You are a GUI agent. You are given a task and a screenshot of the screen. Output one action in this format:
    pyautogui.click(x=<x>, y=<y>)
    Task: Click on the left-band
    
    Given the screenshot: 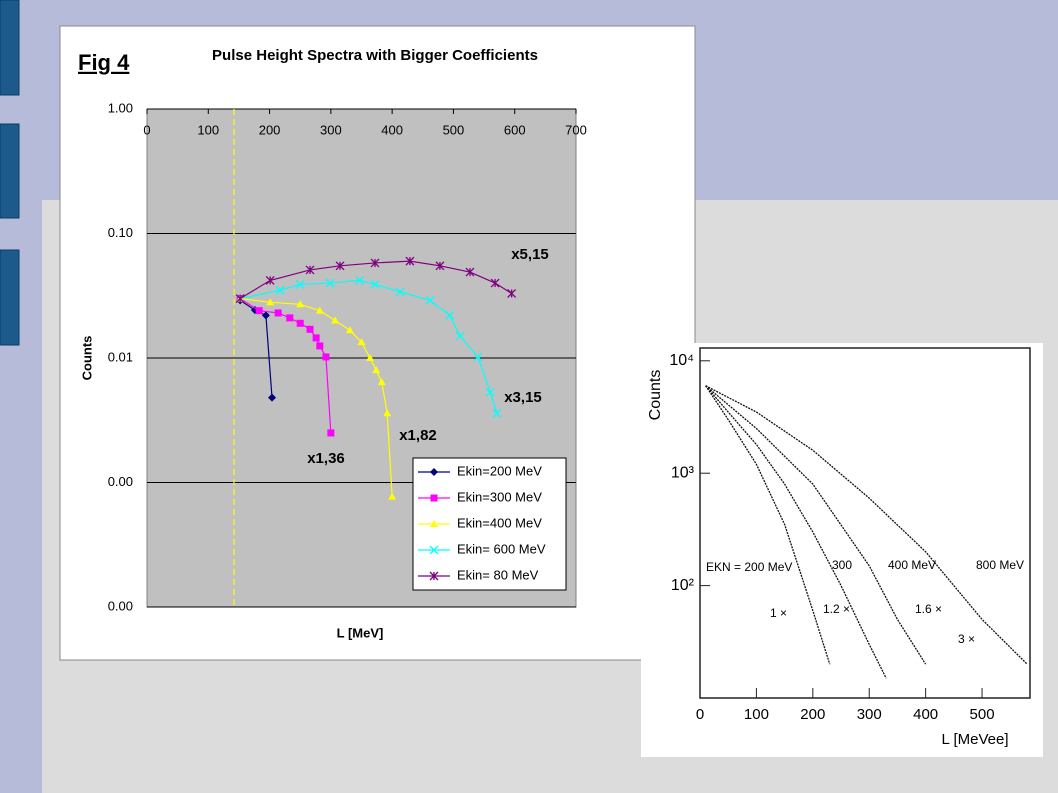 What is the action you would take?
    pyautogui.click(x=21, y=396)
    